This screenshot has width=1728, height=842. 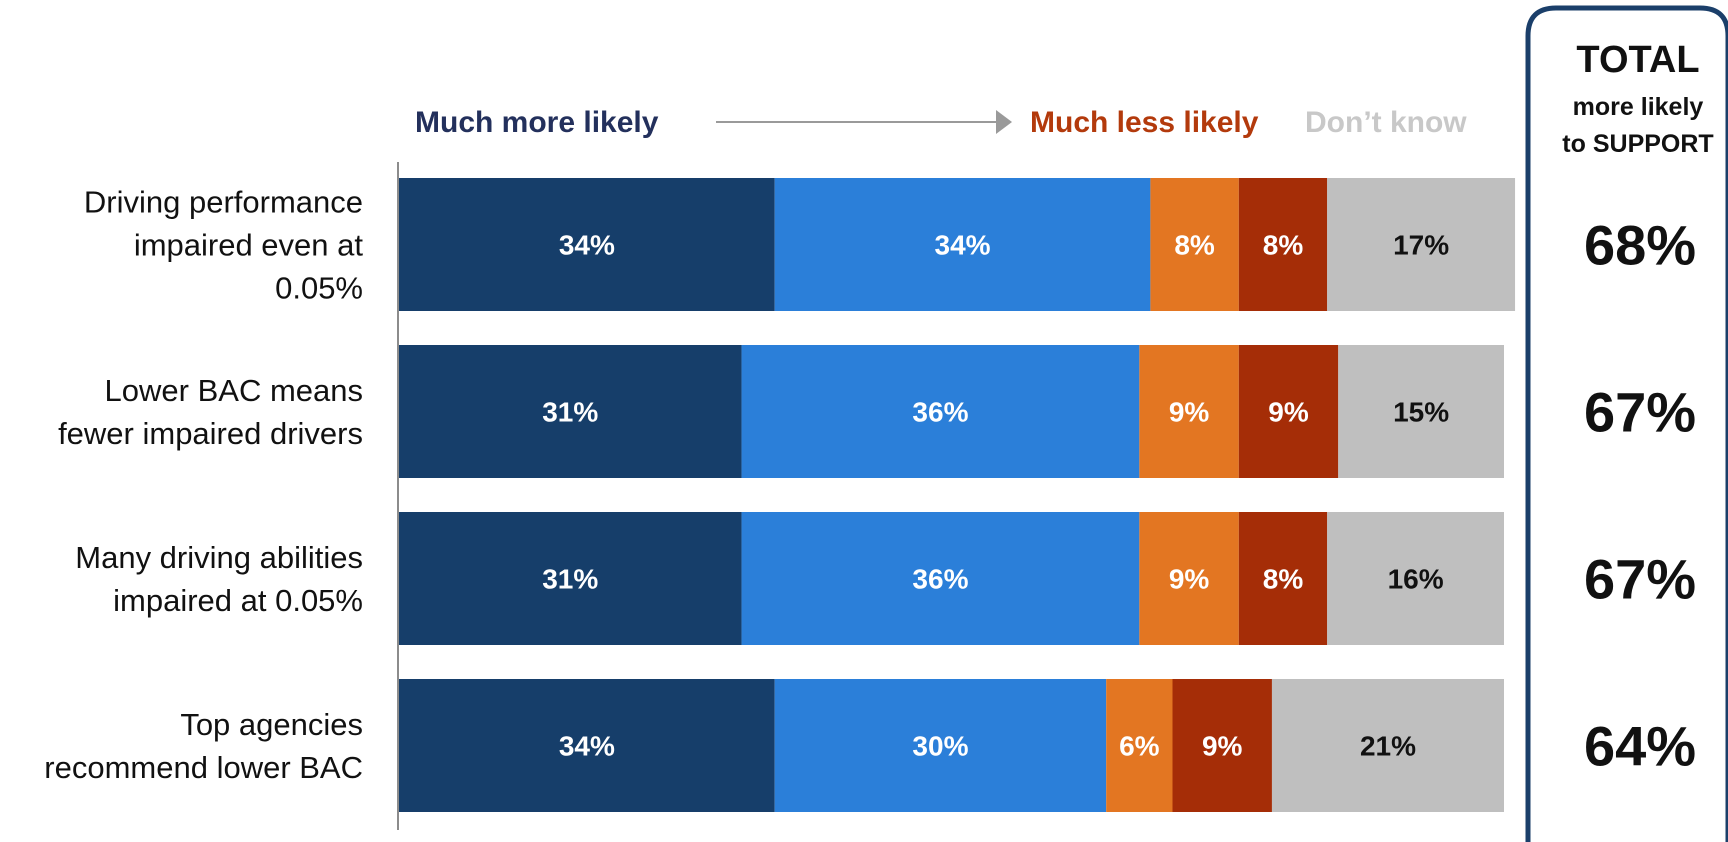 I want to click on total-values: 68% 67% 67% 64%, so click(x=1640, y=496).